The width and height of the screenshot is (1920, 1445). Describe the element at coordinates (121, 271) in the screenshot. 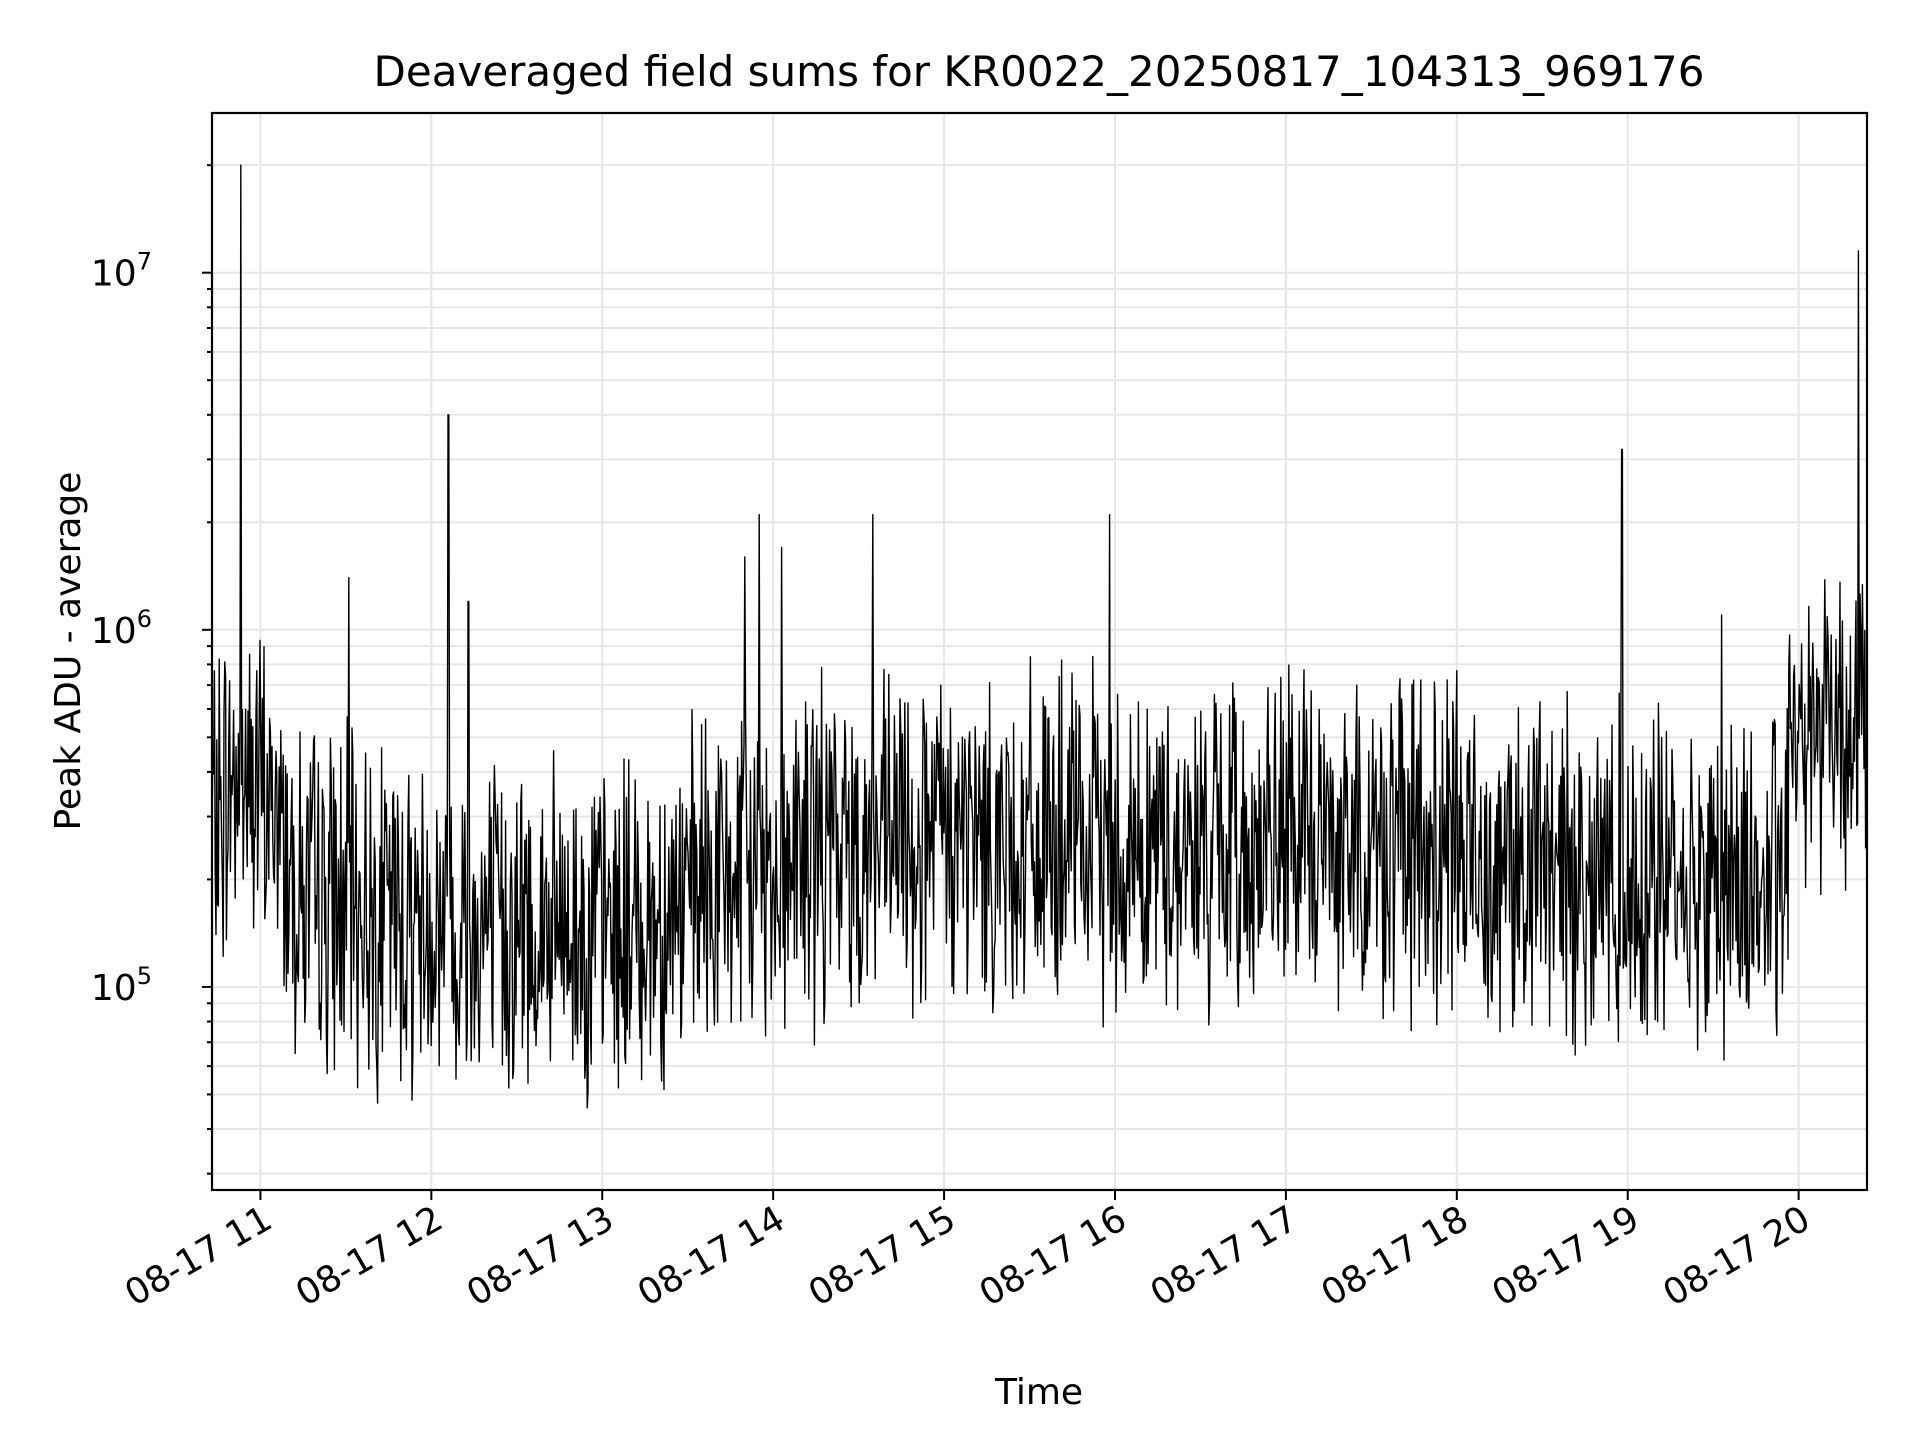

I see `y-tick-label: 10⁷` at that location.